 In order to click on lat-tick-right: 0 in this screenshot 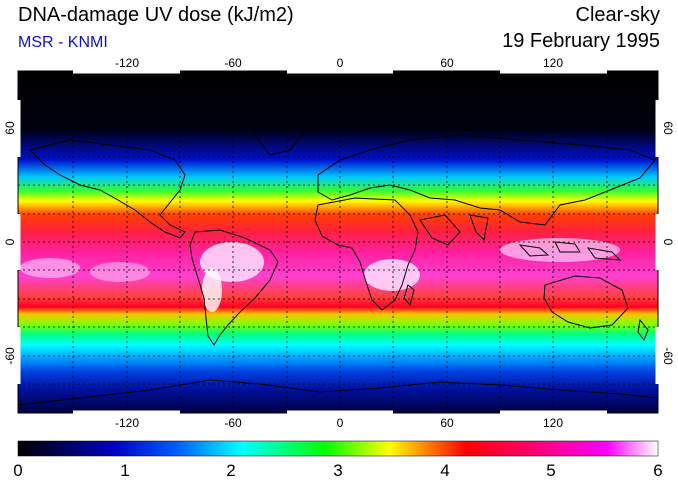, I will do `click(668, 242)`.